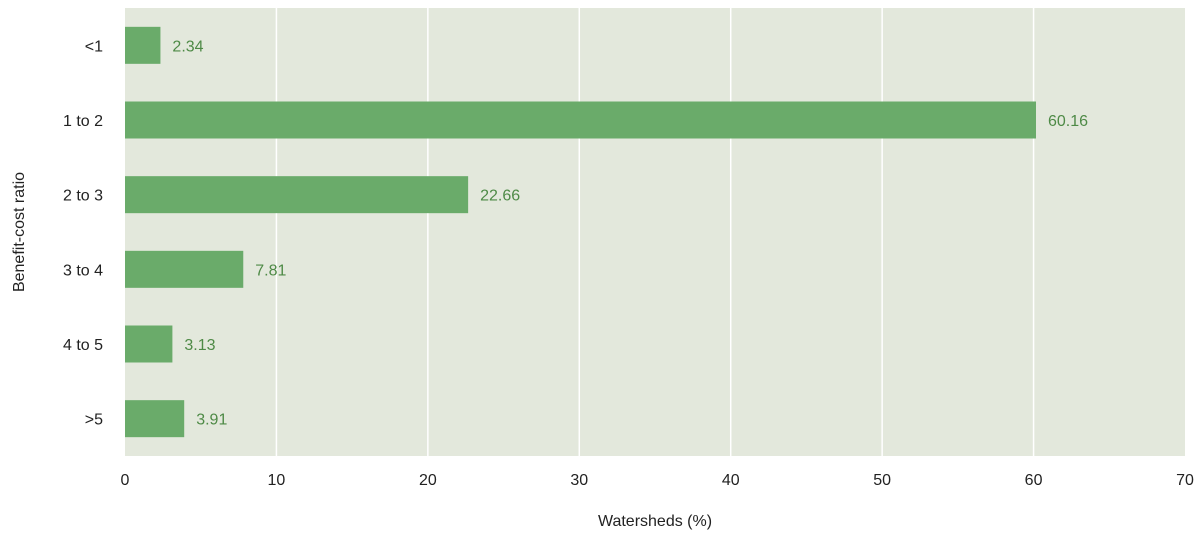 The image size is (1203, 537). Describe the element at coordinates (270, 270) in the screenshot. I see `bar-value-label: 7.81` at that location.